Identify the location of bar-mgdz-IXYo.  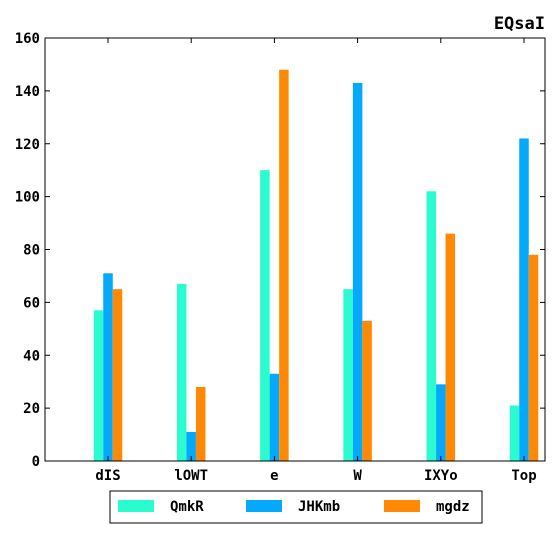
(450, 347).